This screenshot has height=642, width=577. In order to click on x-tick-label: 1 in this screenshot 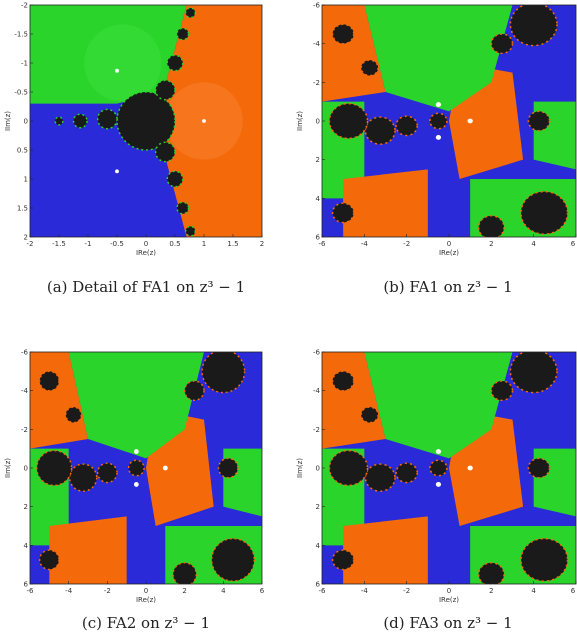, I will do `click(204, 244)`.